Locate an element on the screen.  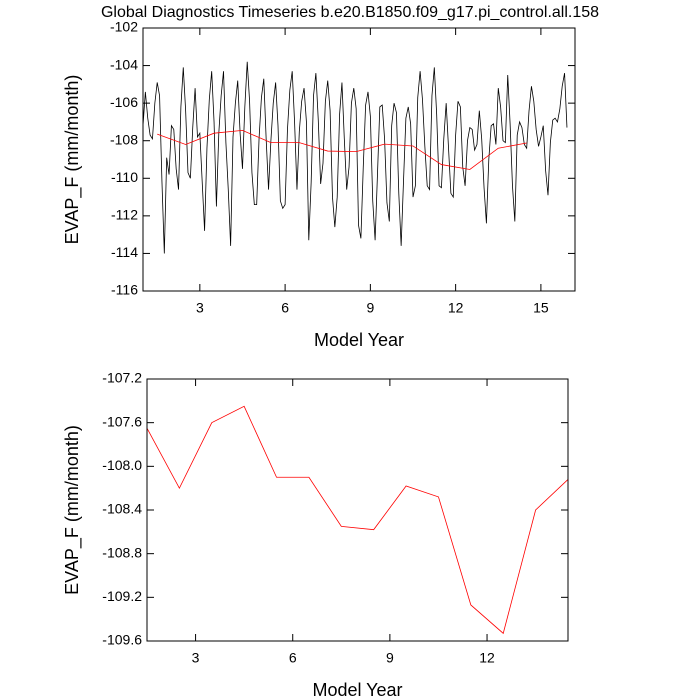
y-tick-label: -114 is located at coordinates (124, 252).